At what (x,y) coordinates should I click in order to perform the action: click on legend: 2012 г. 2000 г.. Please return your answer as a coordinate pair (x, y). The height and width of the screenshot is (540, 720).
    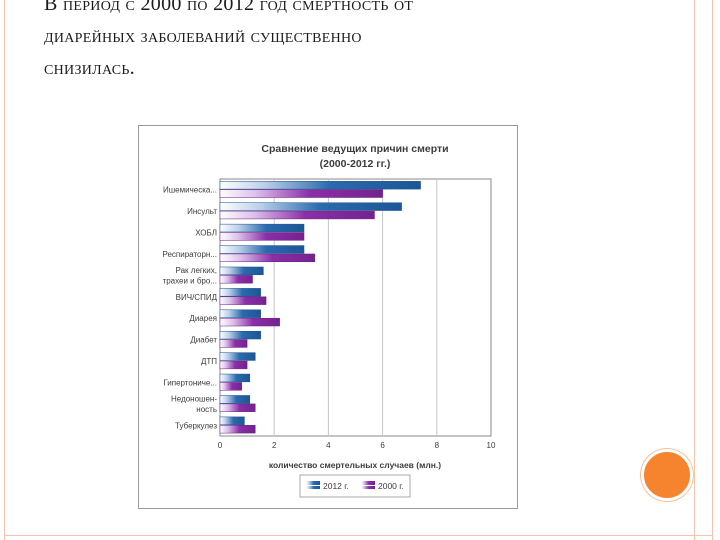
    Looking at the image, I should click on (355, 486).